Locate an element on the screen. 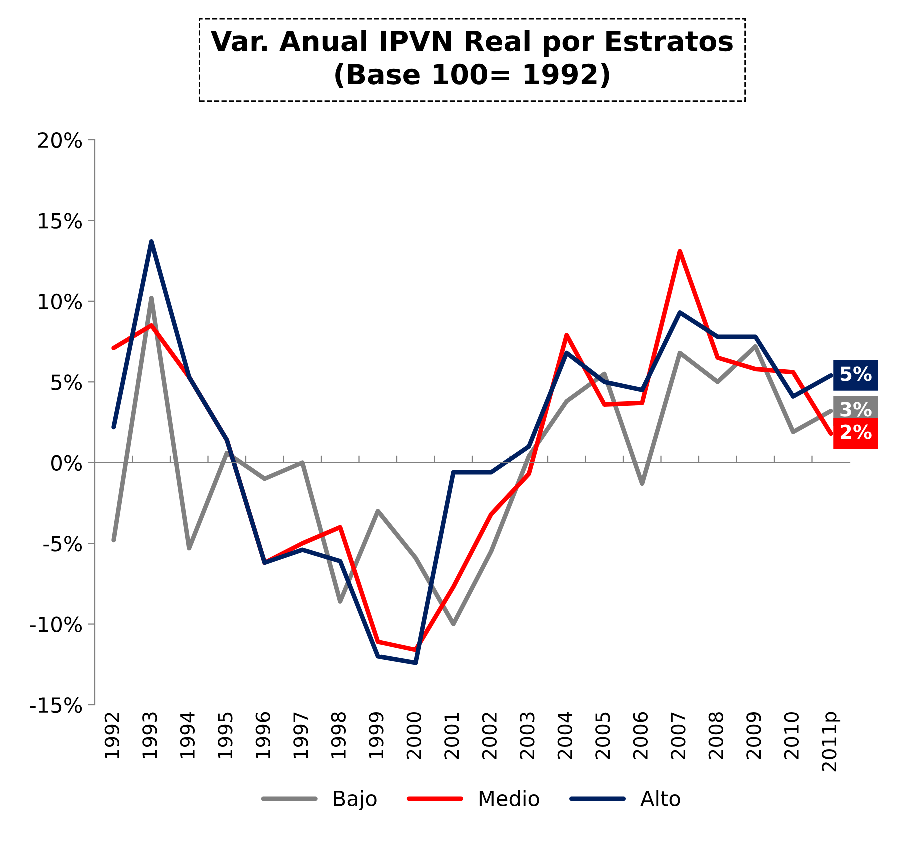 The height and width of the screenshot is (843, 908). y-tick-label: -5% is located at coordinates (63, 544).